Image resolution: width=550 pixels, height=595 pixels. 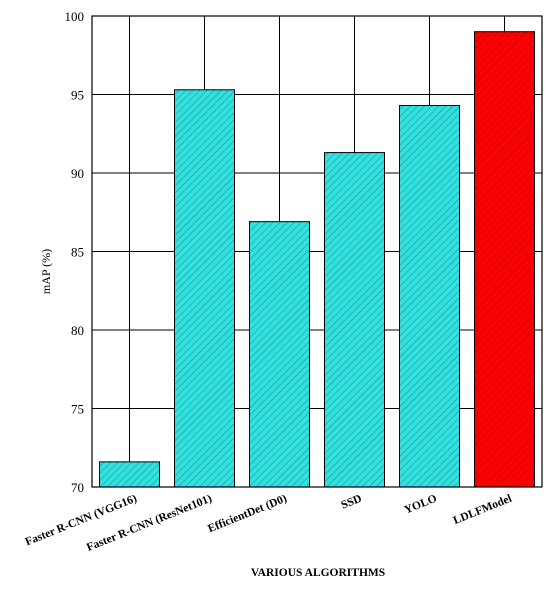 I want to click on y-tick-label: 80, so click(x=77, y=330).